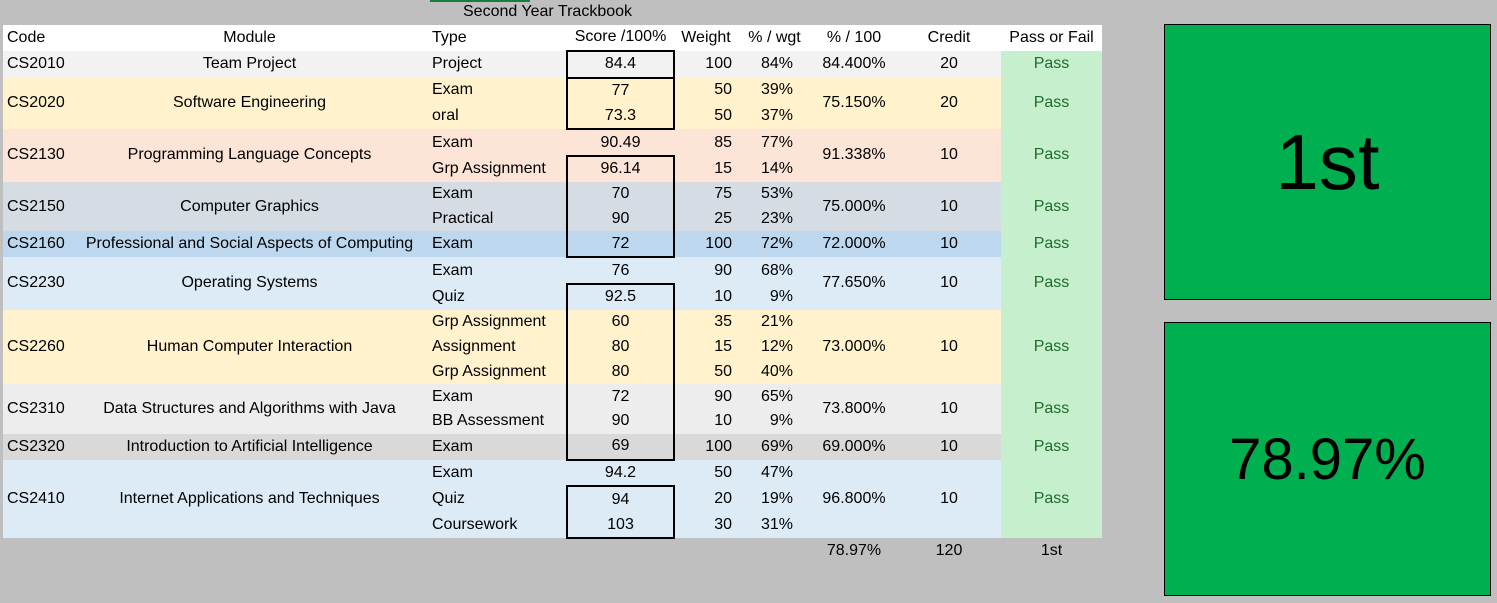 This screenshot has height=603, width=1497. What do you see at coordinates (776, 525) in the screenshot?
I see `weighted-percent-cell: 31%` at bounding box center [776, 525].